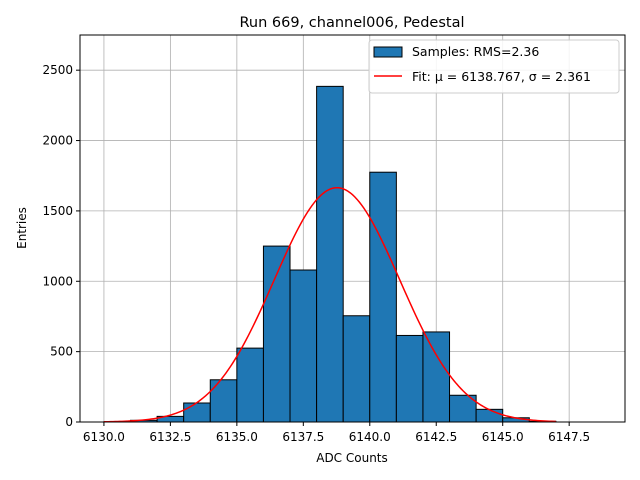  What do you see at coordinates (57, 281) in the screenshot?
I see `y-tick-label-2: 1000` at bounding box center [57, 281].